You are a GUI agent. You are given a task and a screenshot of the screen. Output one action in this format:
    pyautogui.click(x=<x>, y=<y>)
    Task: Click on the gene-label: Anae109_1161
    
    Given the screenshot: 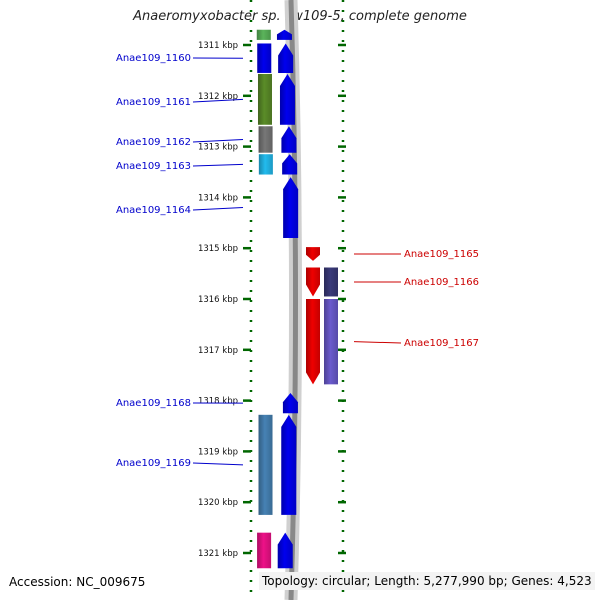 What is the action you would take?
    pyautogui.click(x=153, y=102)
    